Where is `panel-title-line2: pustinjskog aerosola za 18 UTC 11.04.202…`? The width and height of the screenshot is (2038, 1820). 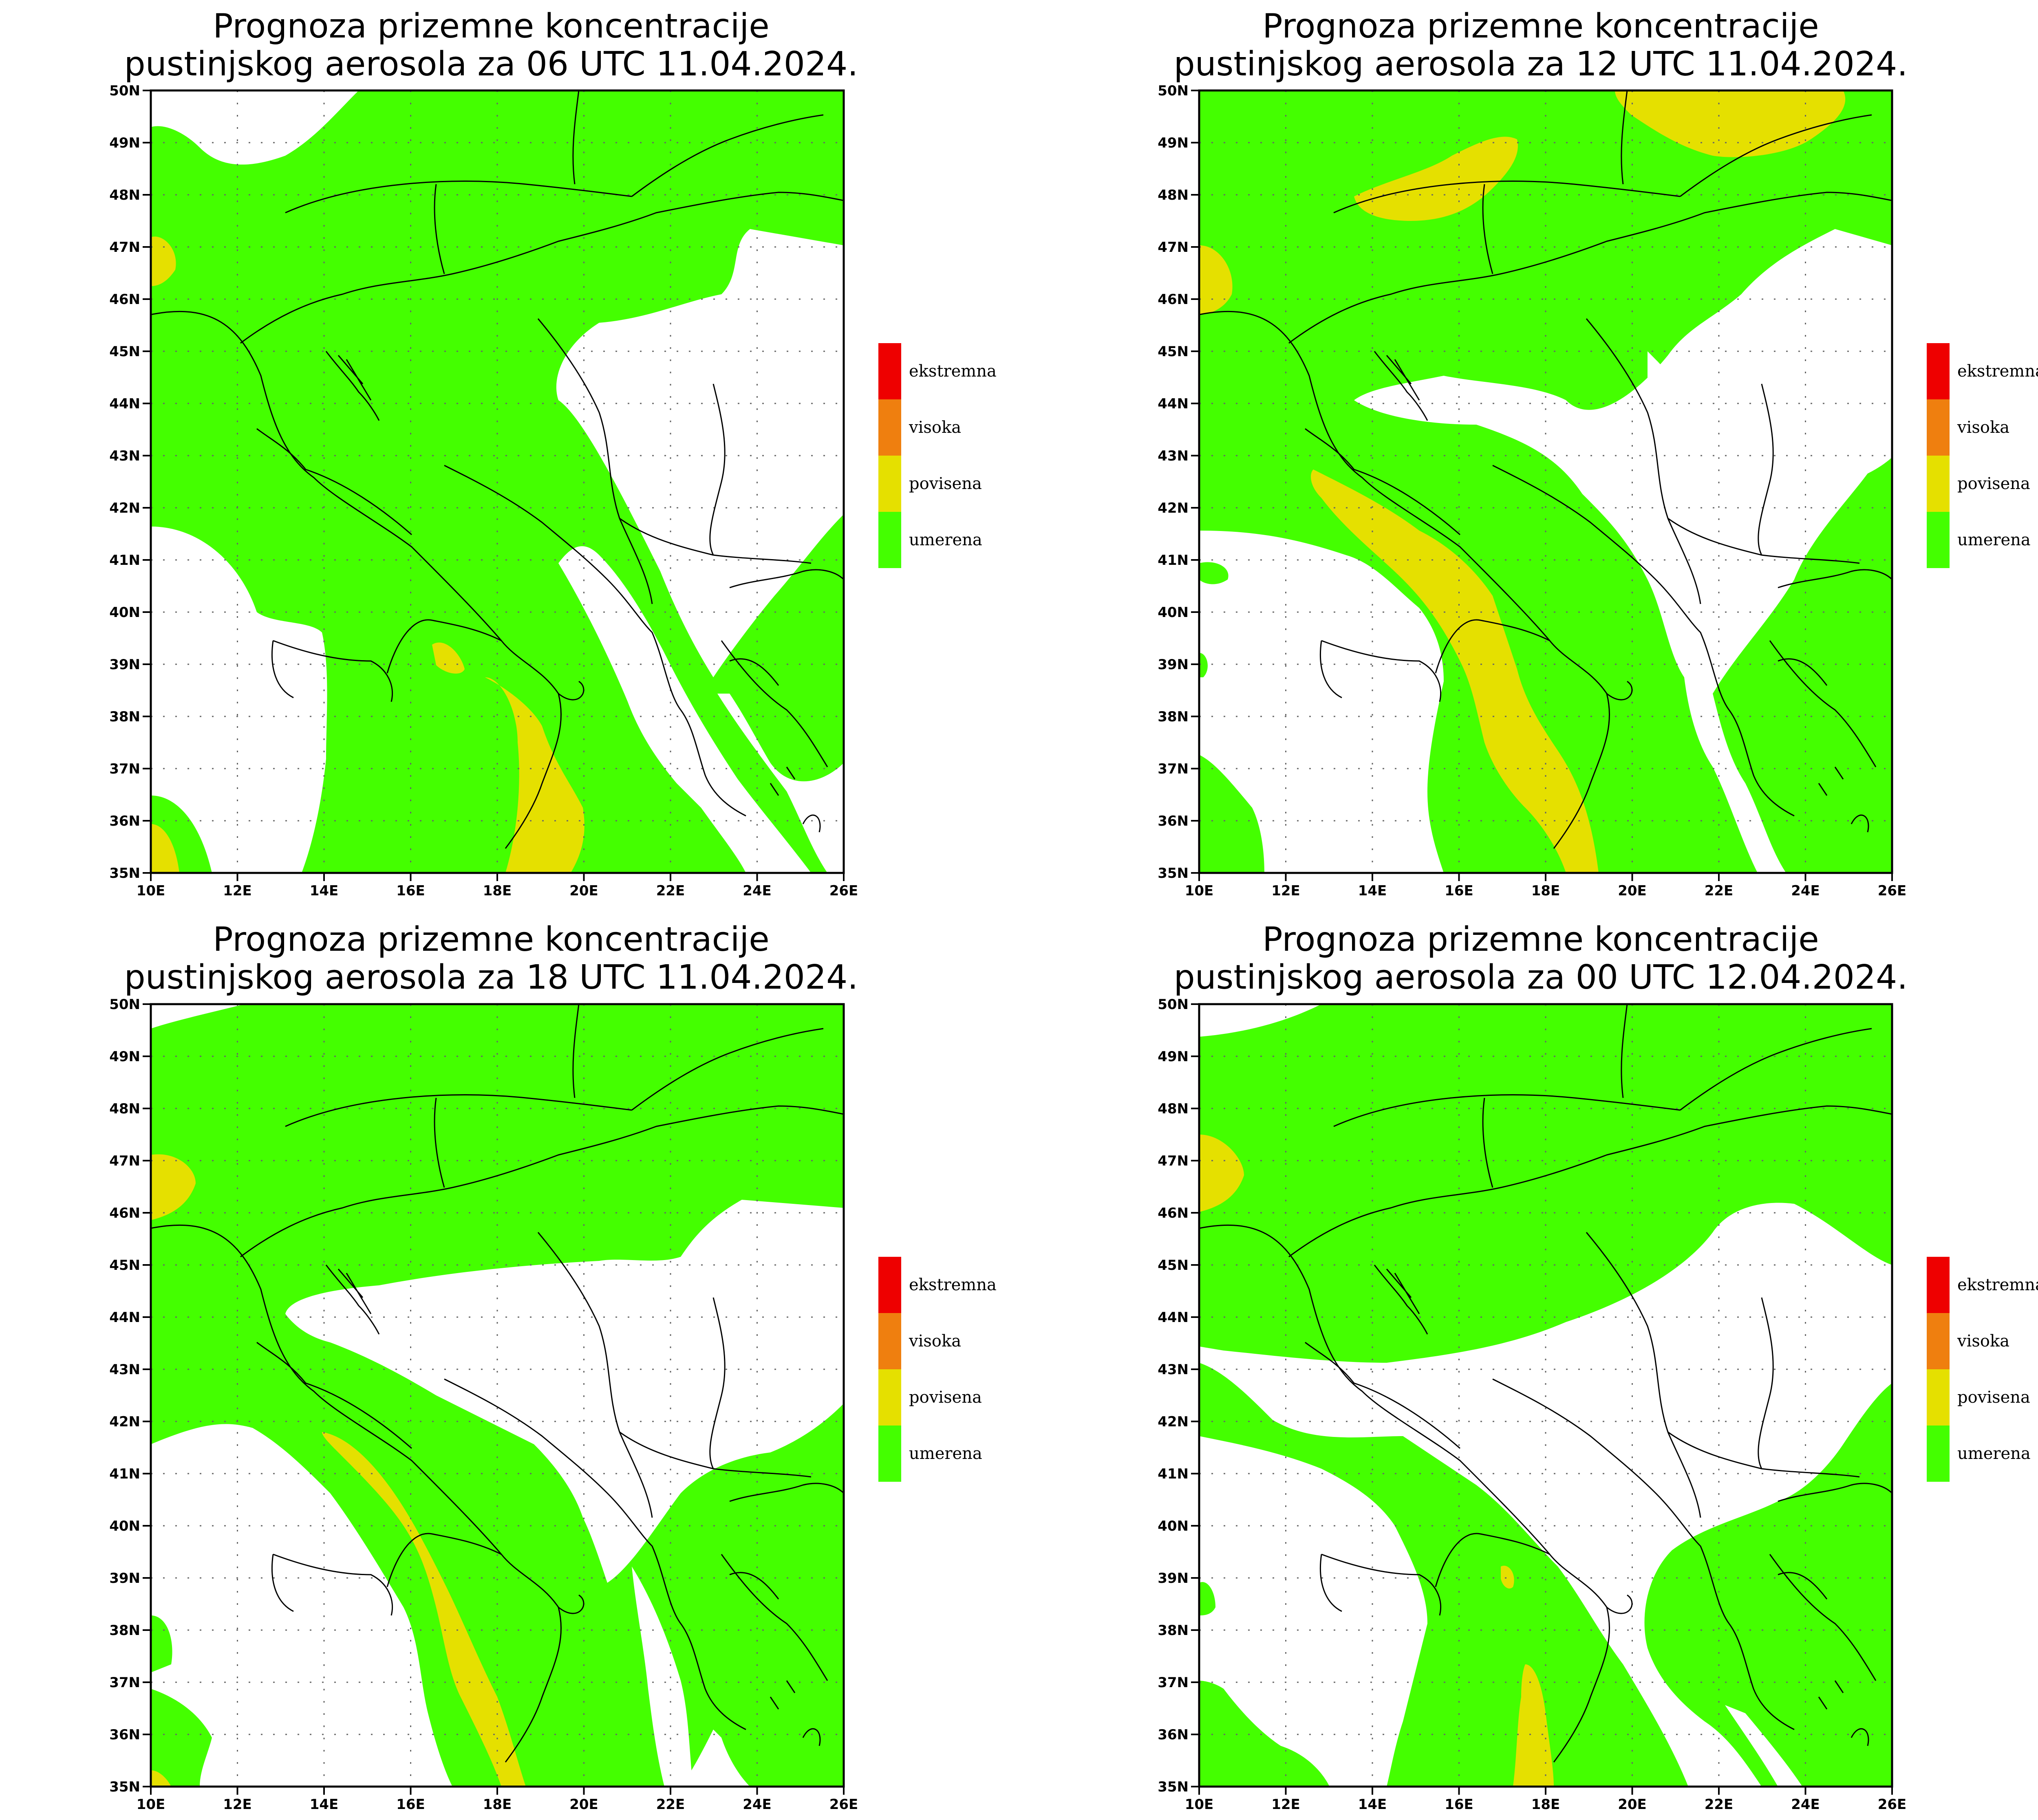 panel-title-line2: pustinjskog aerosola za 18 UTC 11.04.202… is located at coordinates (491, 978).